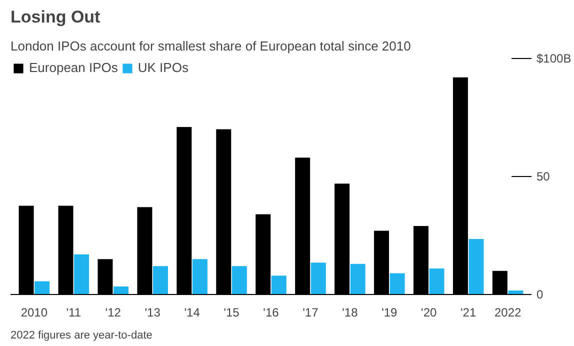  I want to click on y-tick-label: $100B, so click(554, 59).